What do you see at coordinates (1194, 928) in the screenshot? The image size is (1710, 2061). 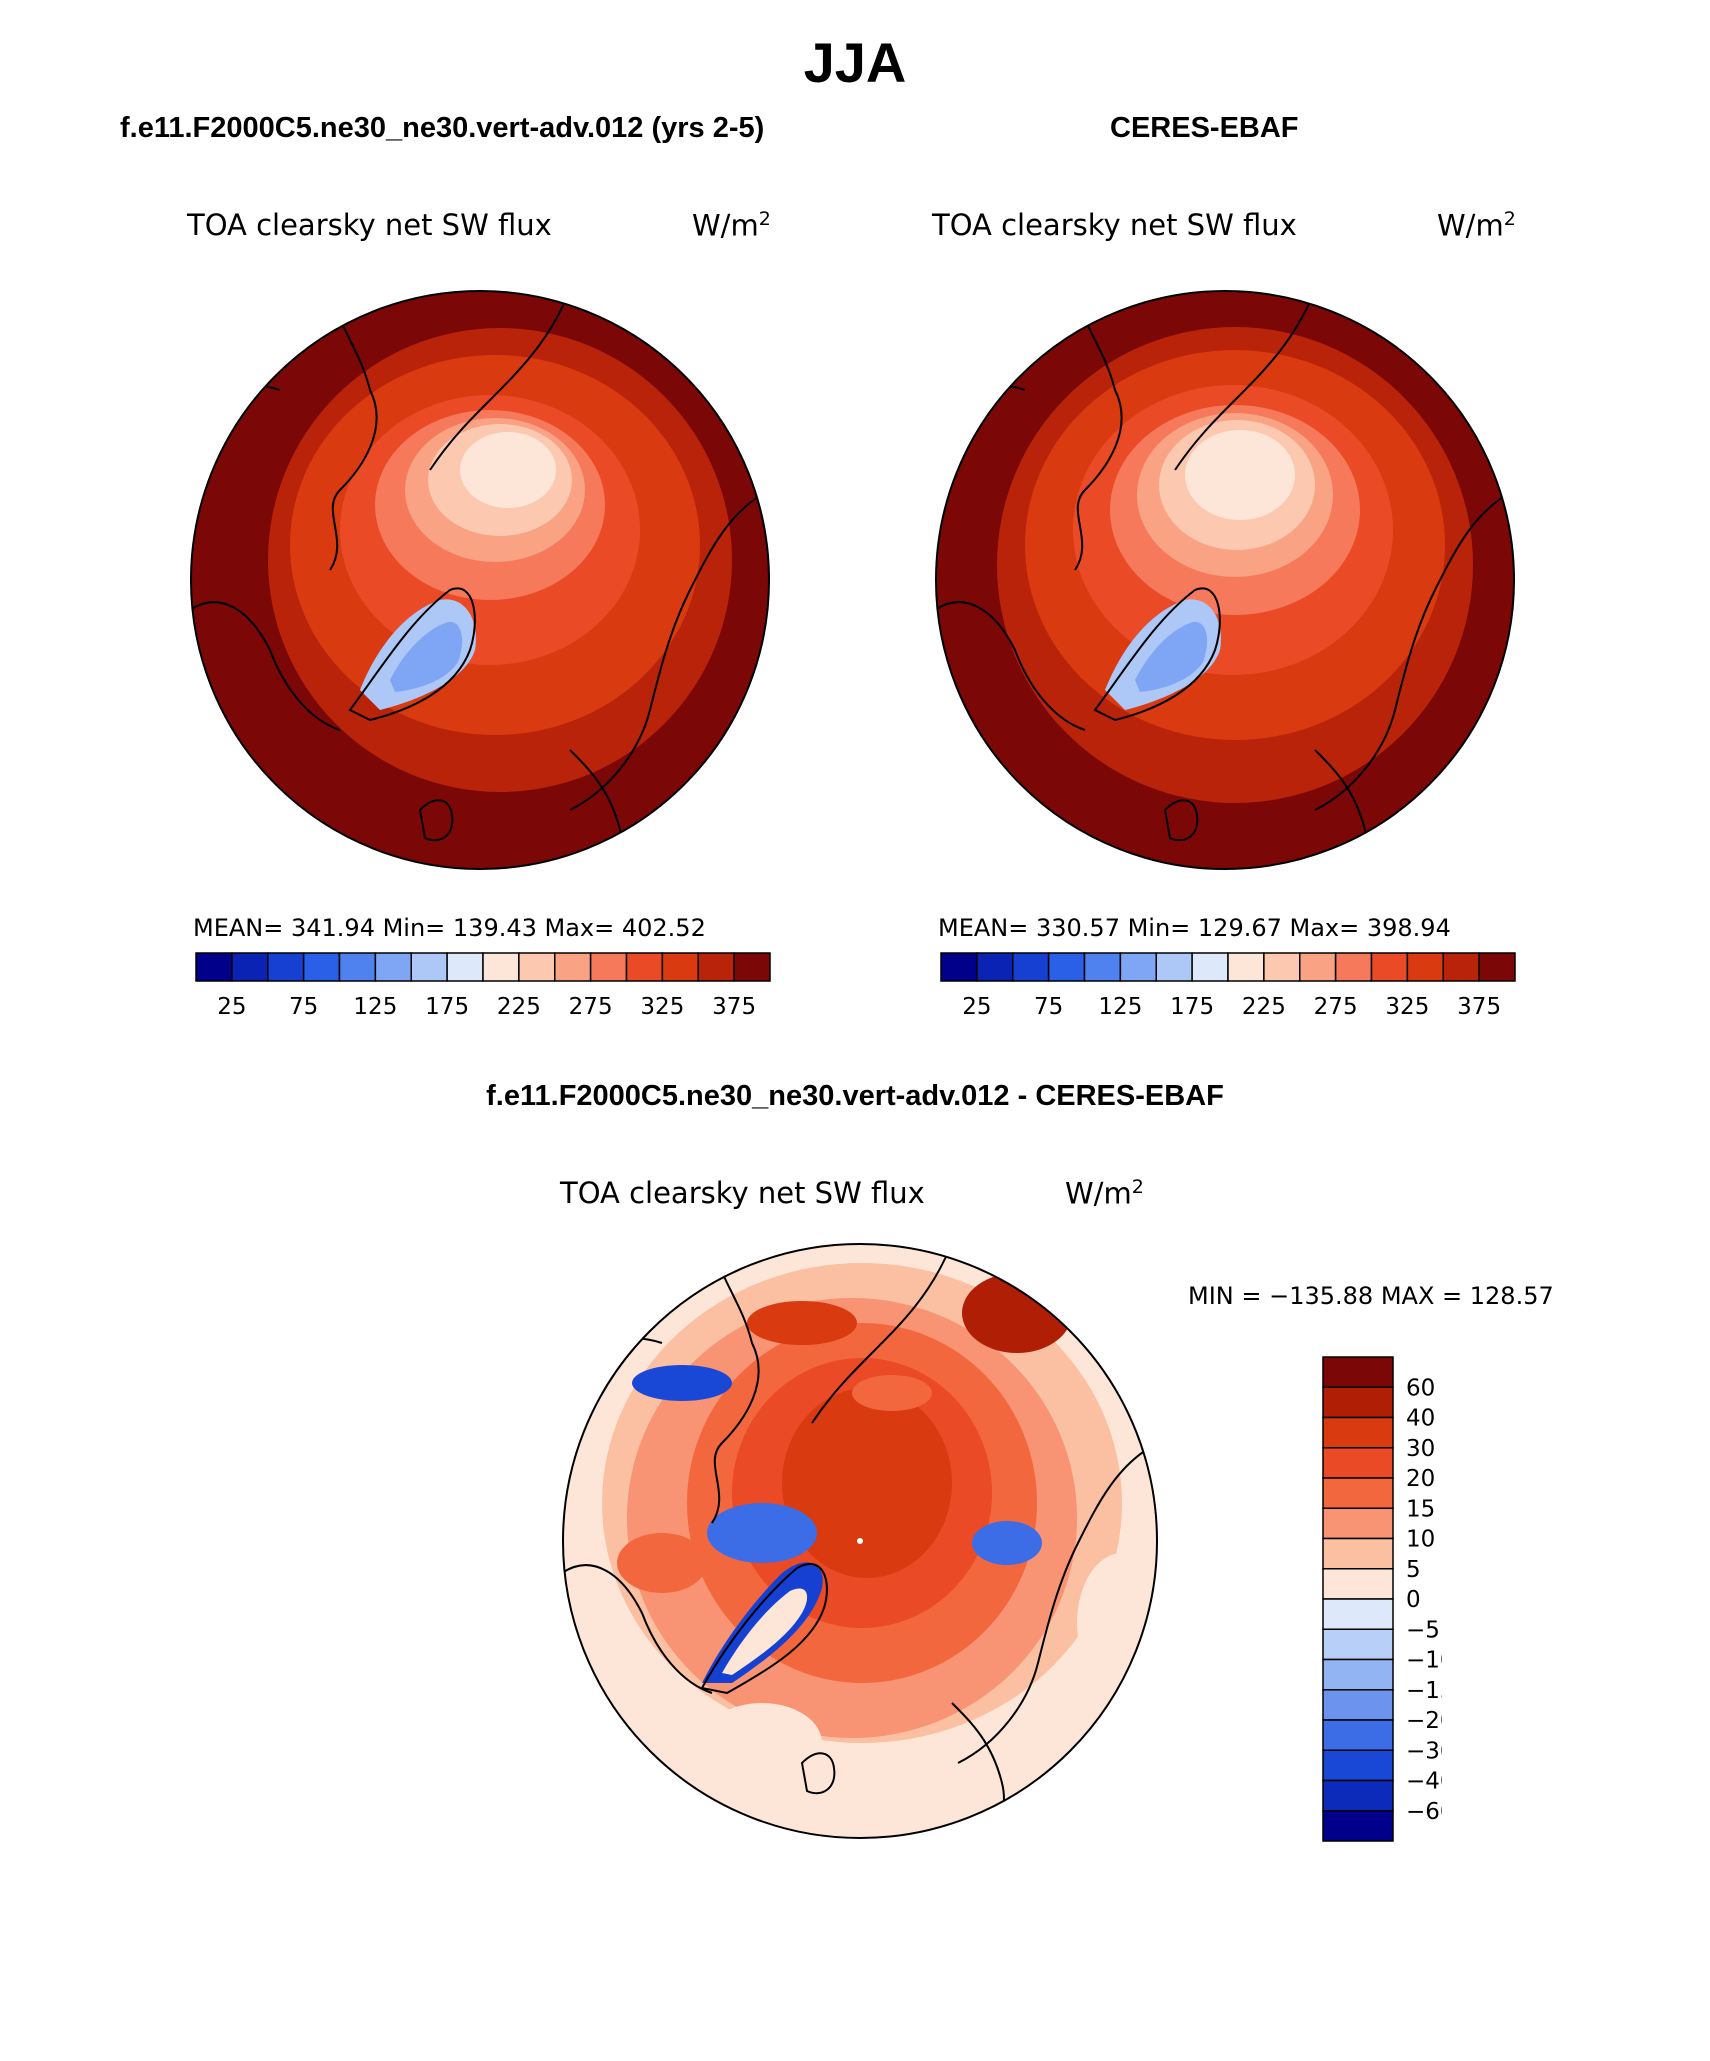 I see `right-panel-stats: MEAN= 330.57 Min= 129.67 Max= 398.94` at bounding box center [1194, 928].